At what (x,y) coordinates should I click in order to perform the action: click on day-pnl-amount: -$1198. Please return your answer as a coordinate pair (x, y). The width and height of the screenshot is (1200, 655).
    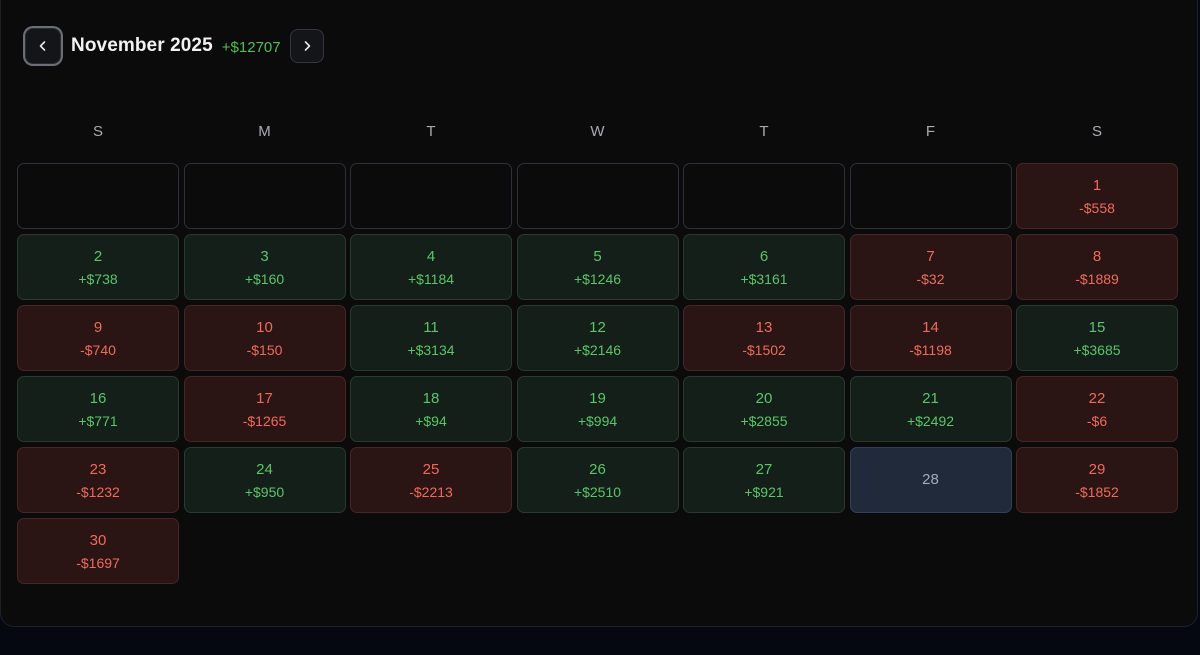
    Looking at the image, I should click on (930, 349).